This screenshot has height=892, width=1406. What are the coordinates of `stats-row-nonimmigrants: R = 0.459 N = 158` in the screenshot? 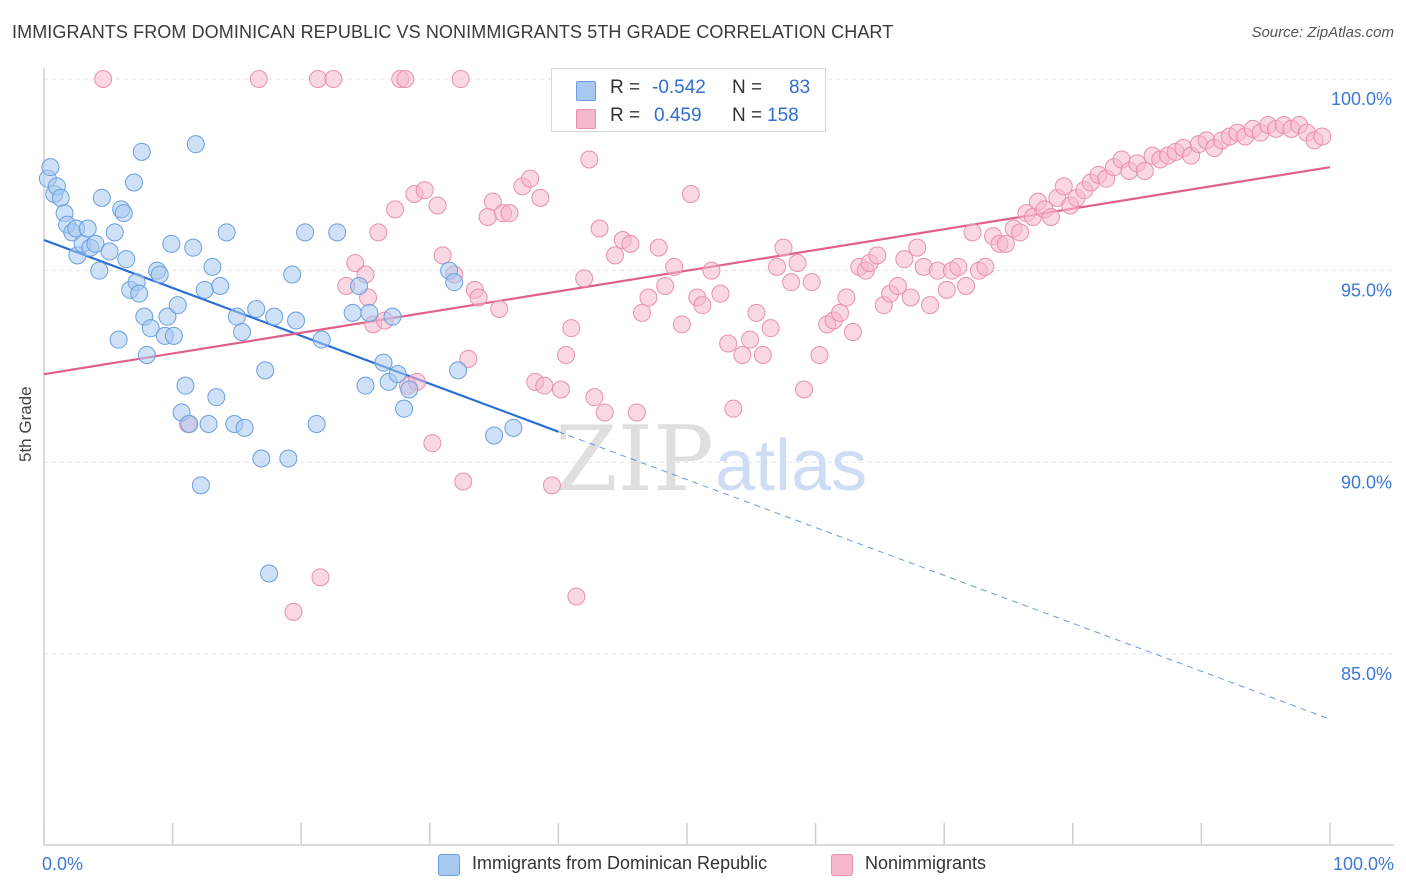 It's located at (688, 117).